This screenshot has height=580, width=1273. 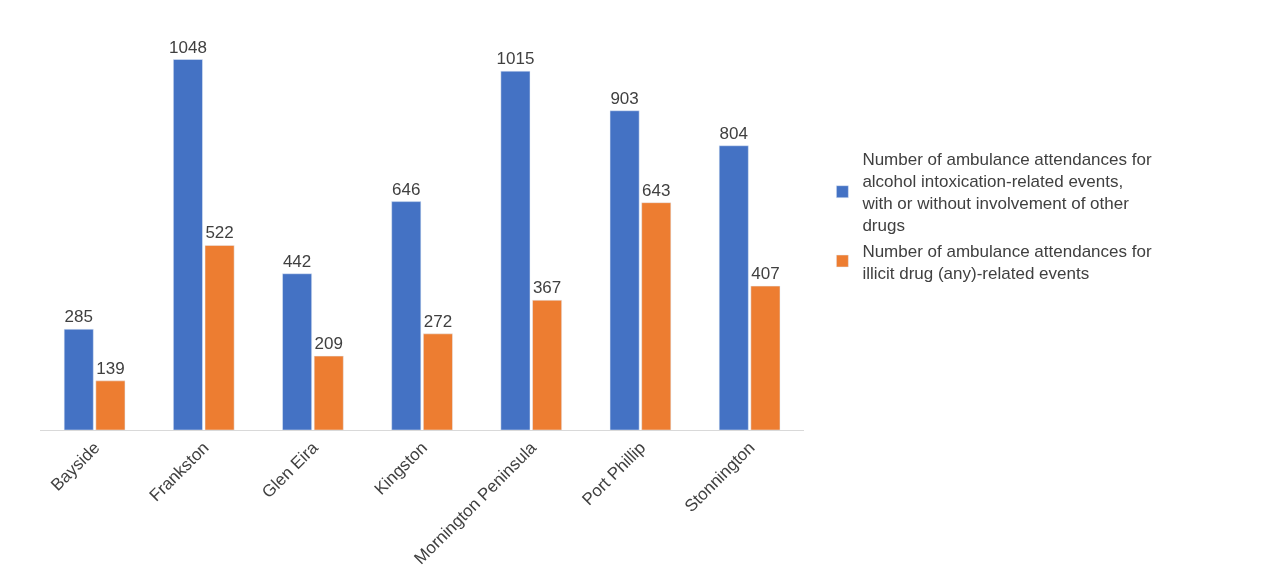 I want to click on data-label: 285, so click(x=78, y=317).